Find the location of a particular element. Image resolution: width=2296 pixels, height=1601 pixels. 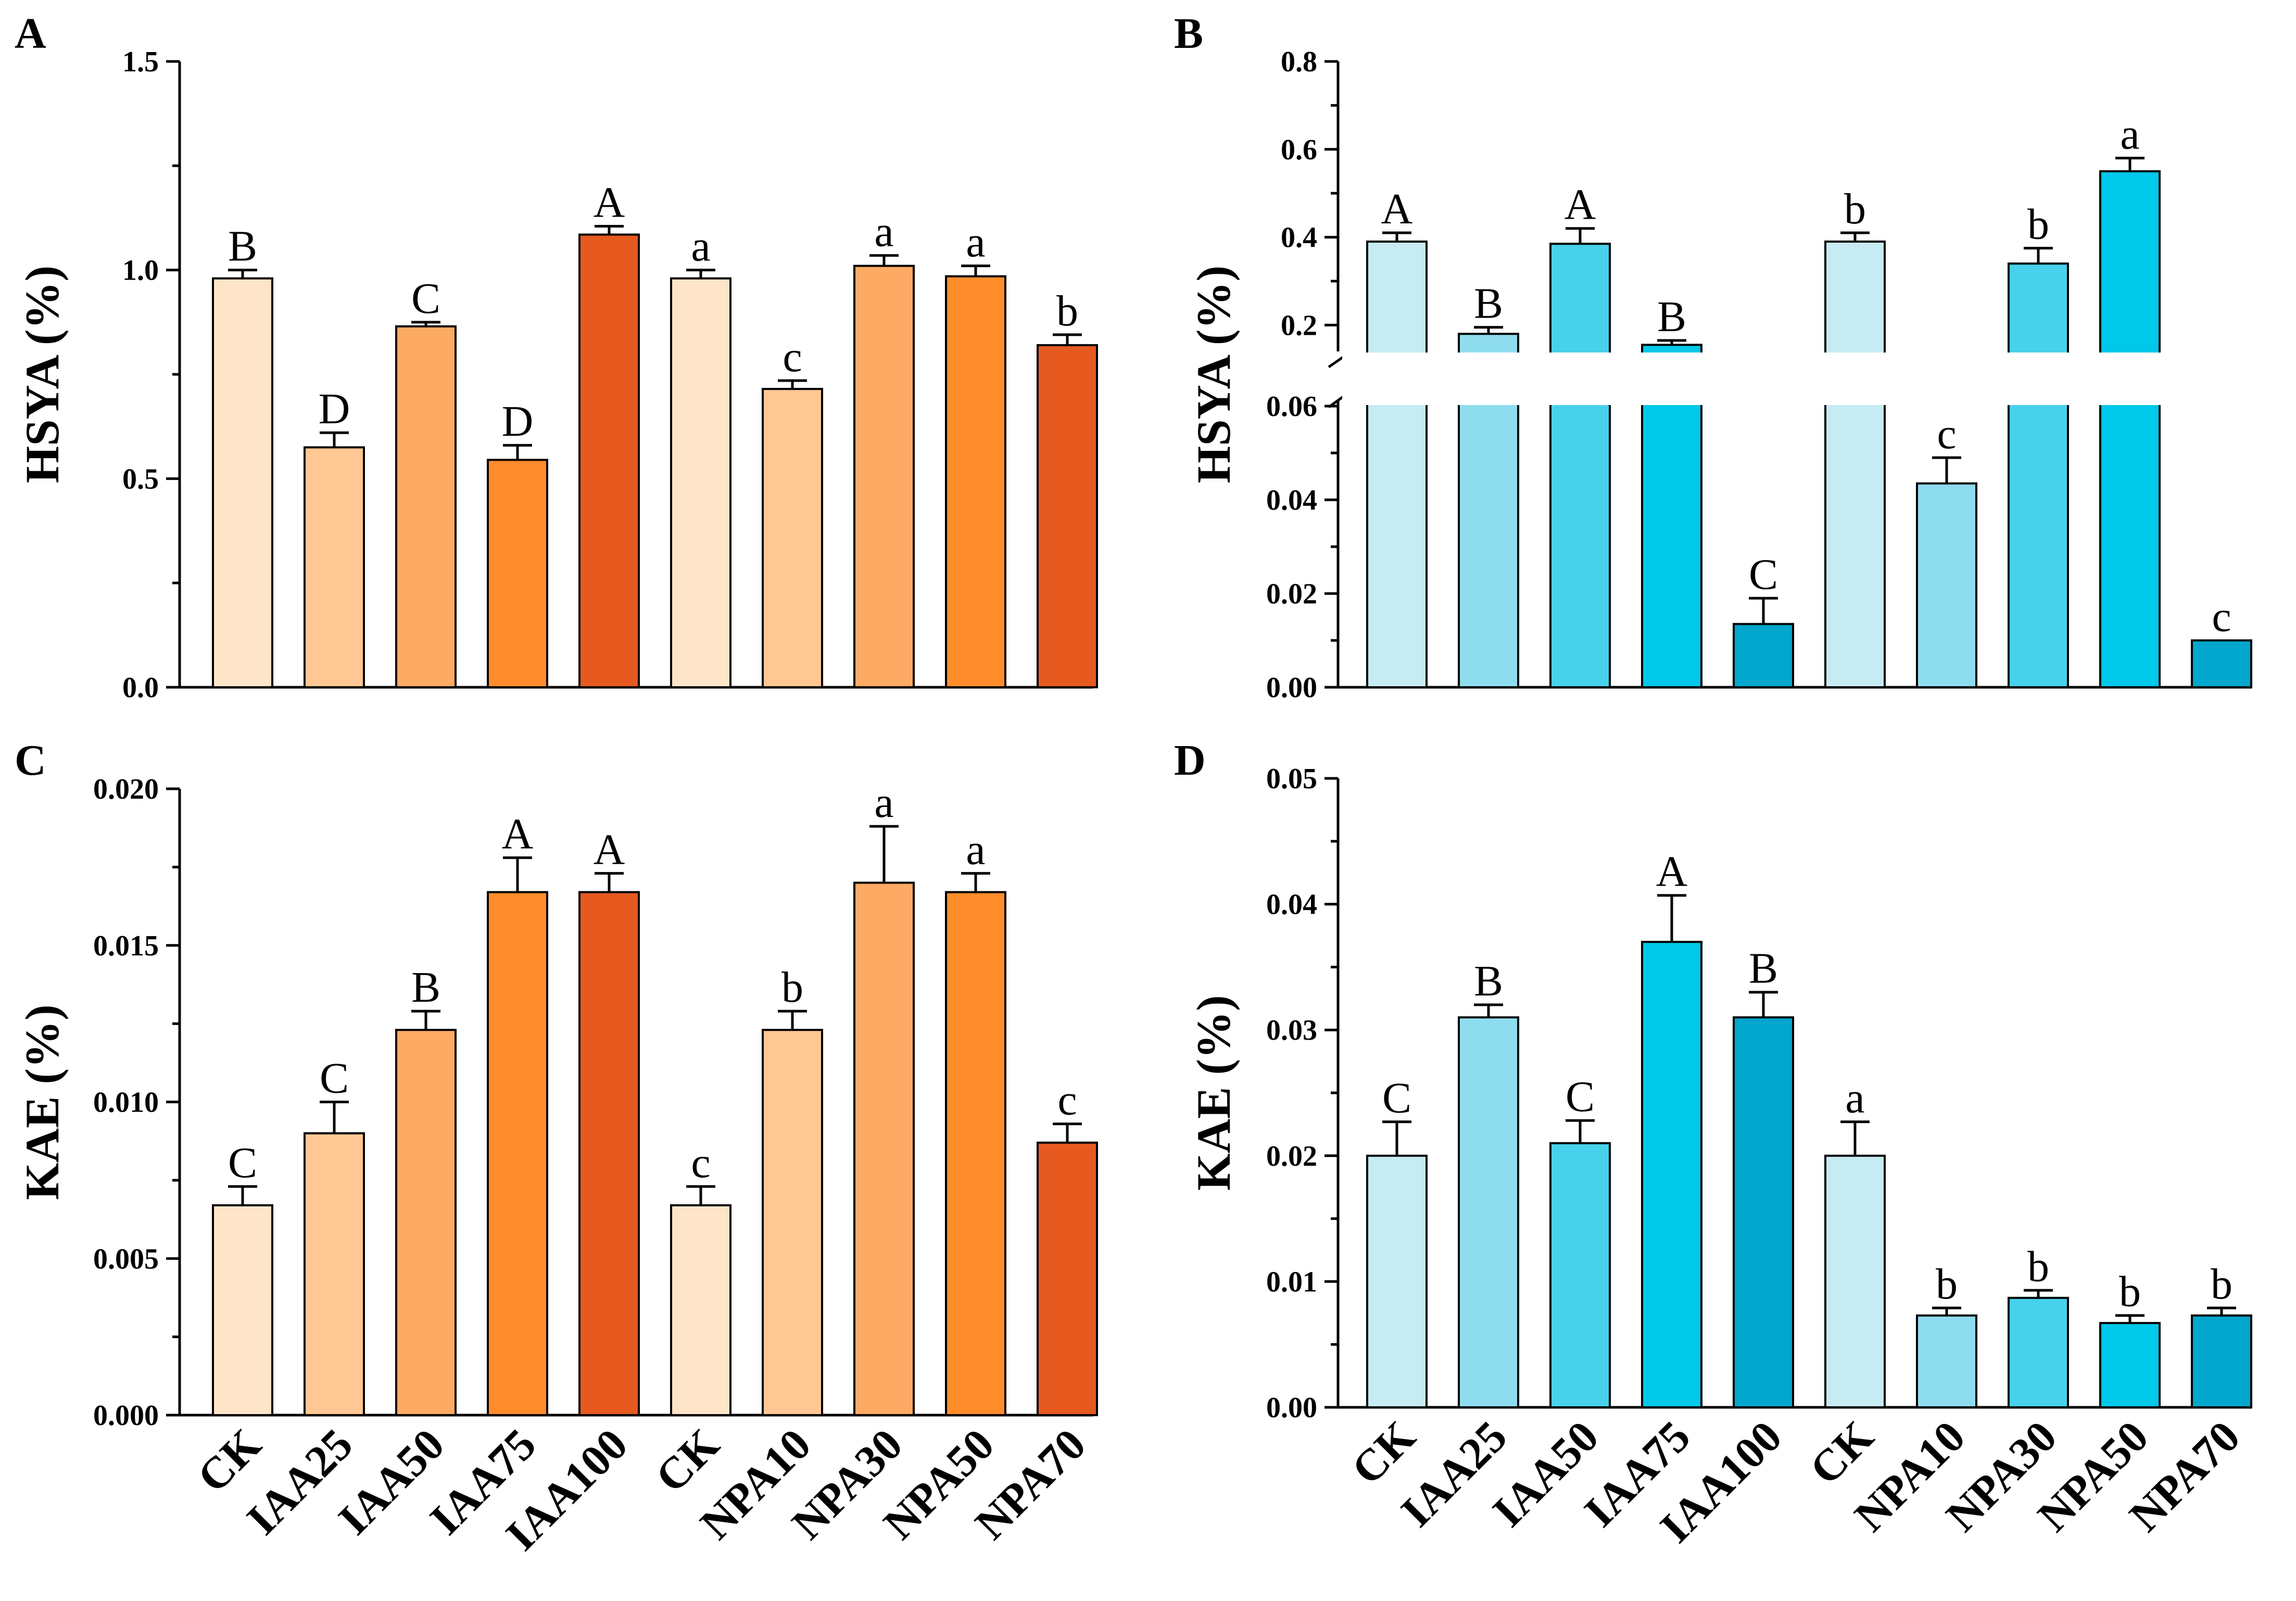

axis-break-gap is located at coordinates (1799, 378).